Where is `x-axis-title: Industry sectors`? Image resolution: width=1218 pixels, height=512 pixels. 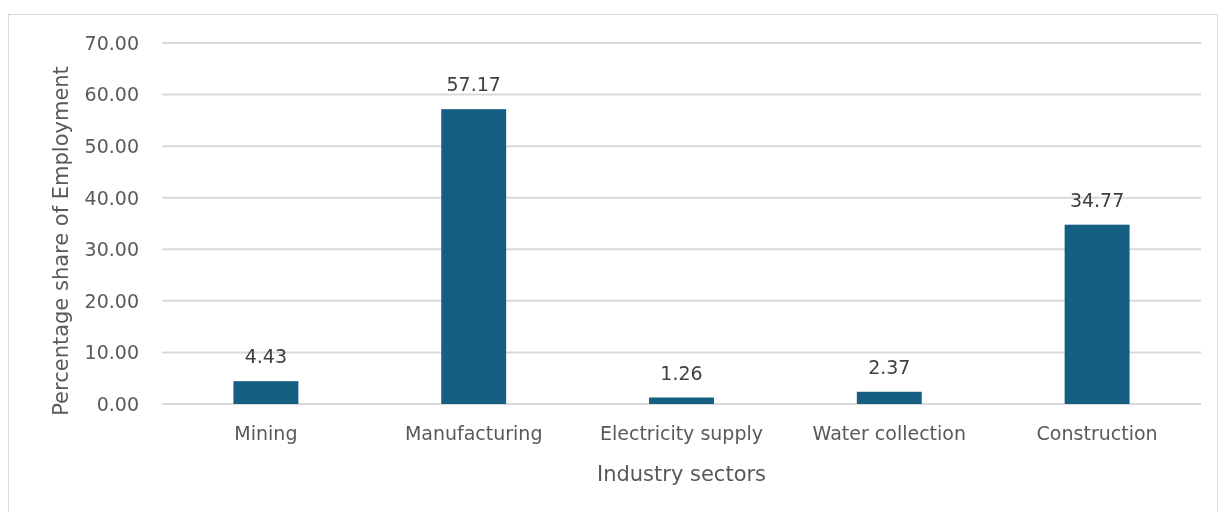
x-axis-title: Industry sectors is located at coordinates (681, 474).